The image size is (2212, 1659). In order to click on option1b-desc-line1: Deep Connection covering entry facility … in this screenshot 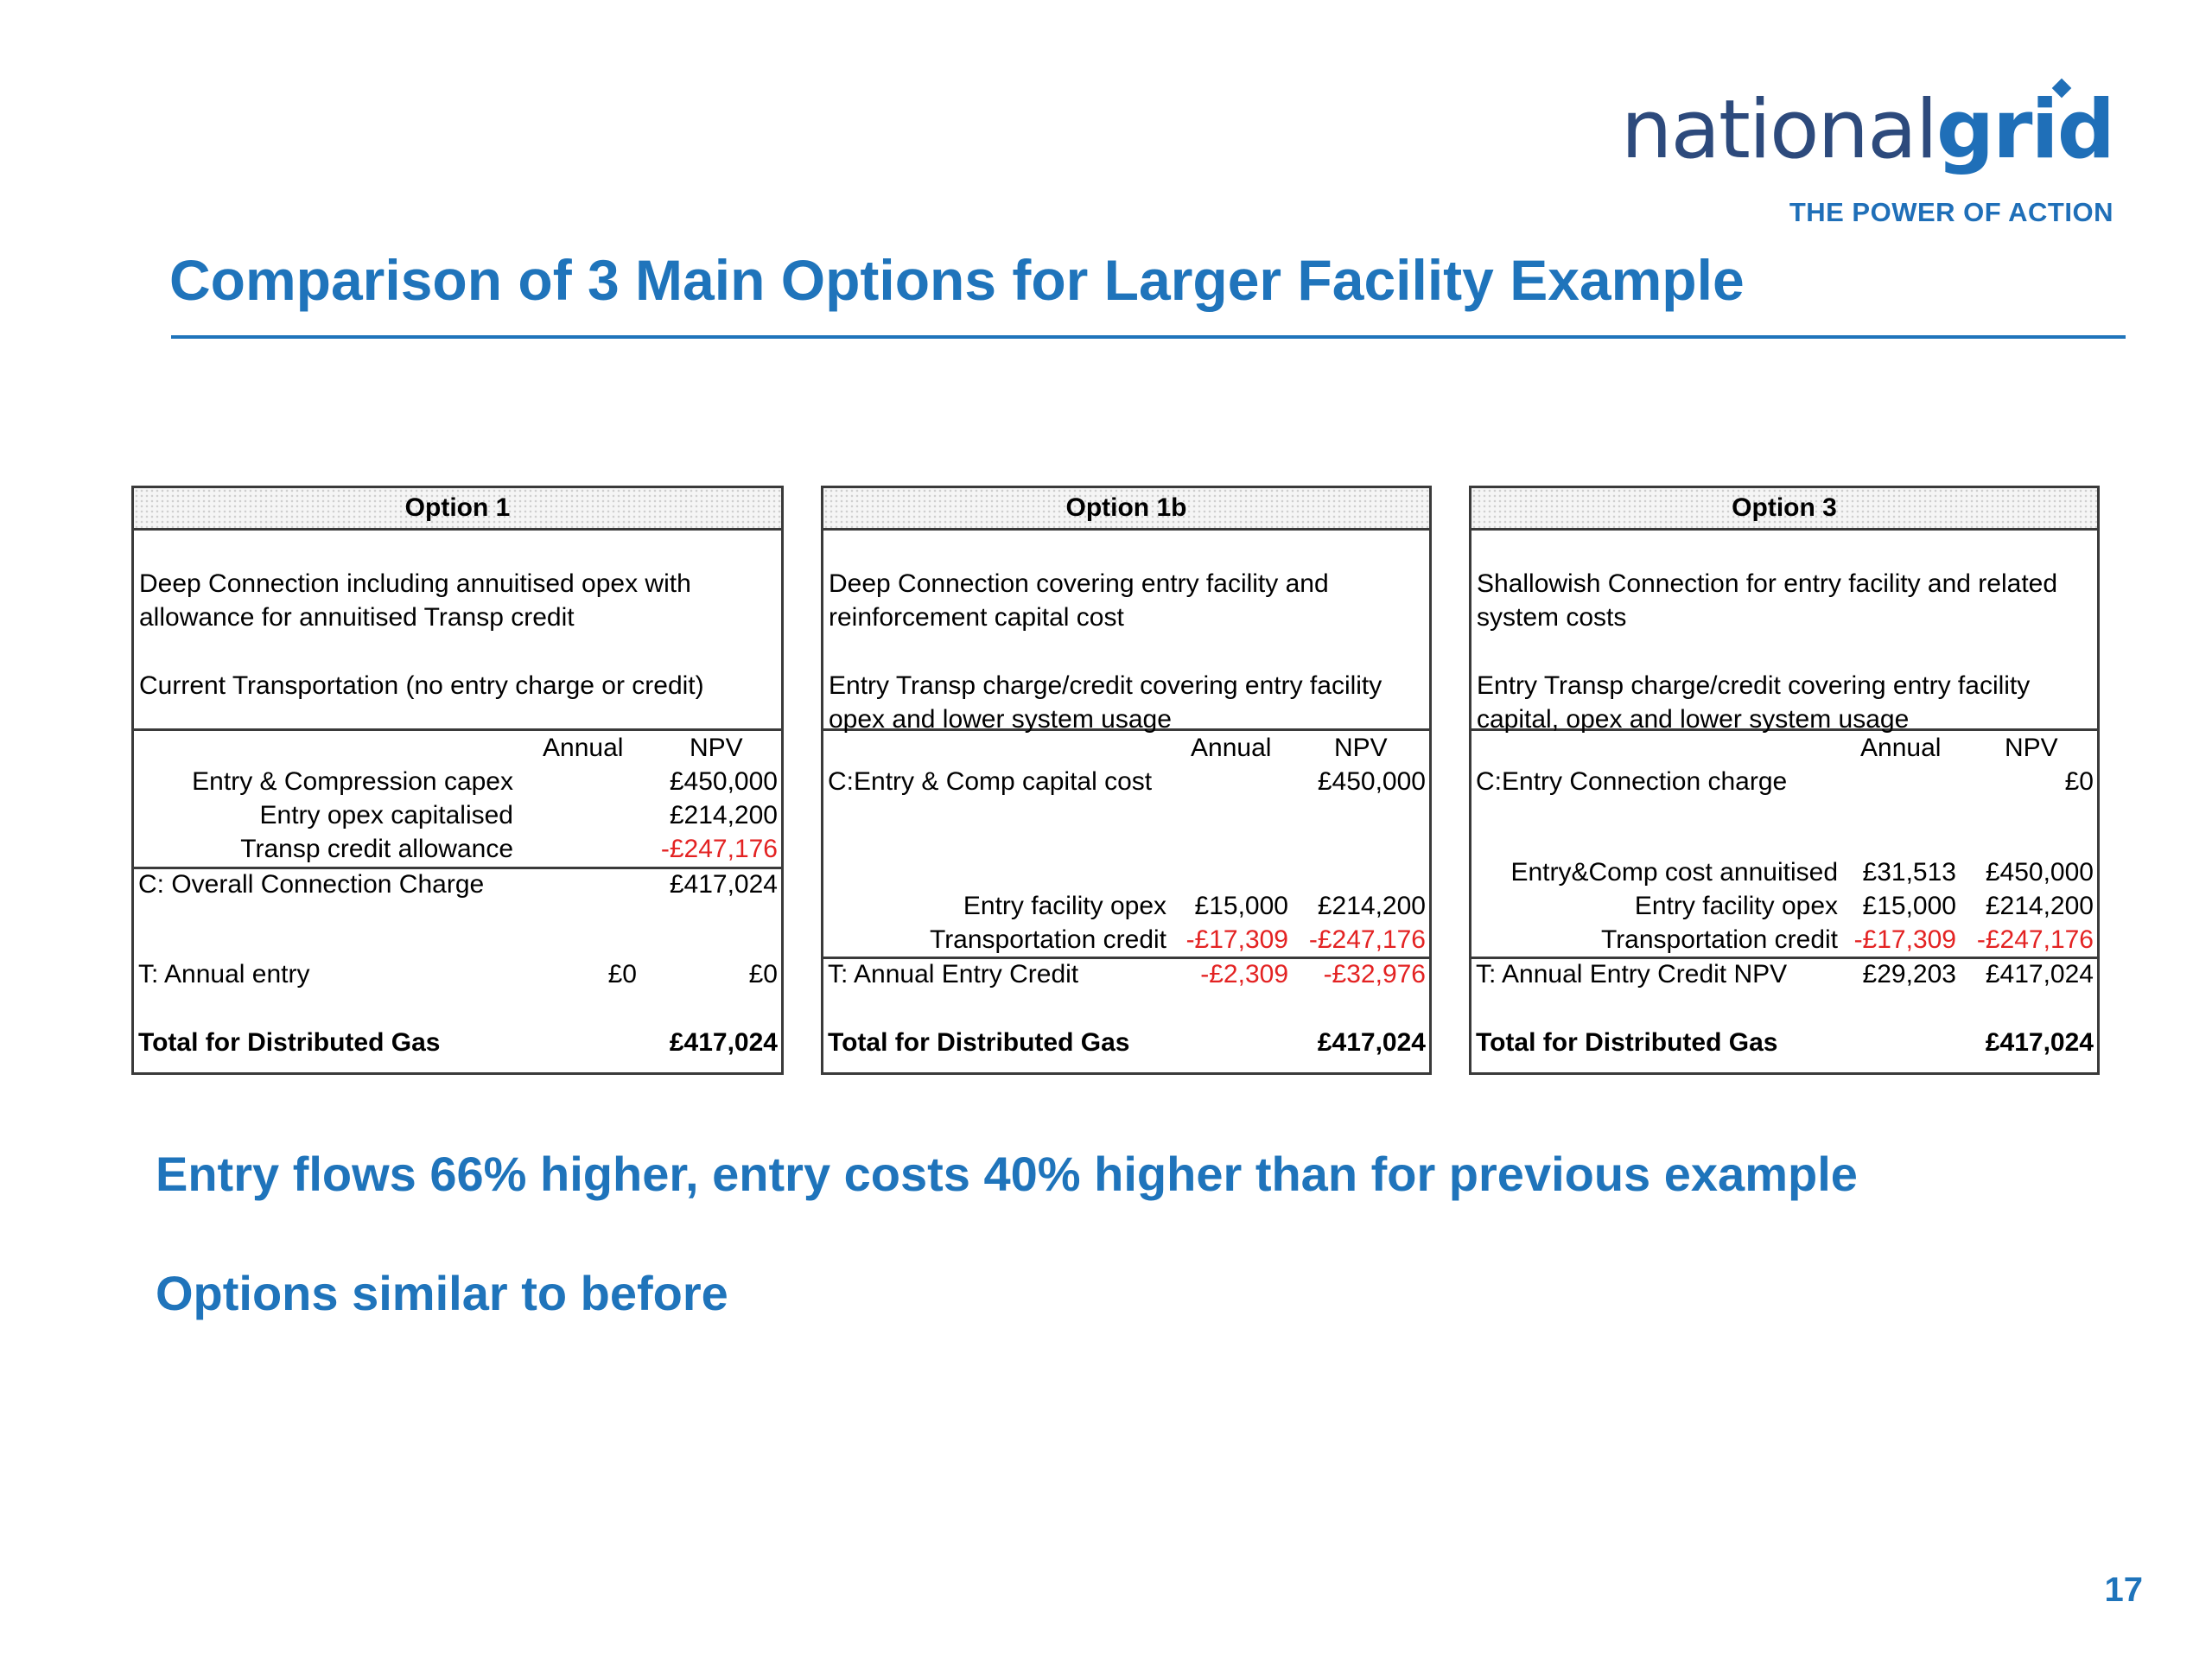, I will do `click(1079, 600)`.